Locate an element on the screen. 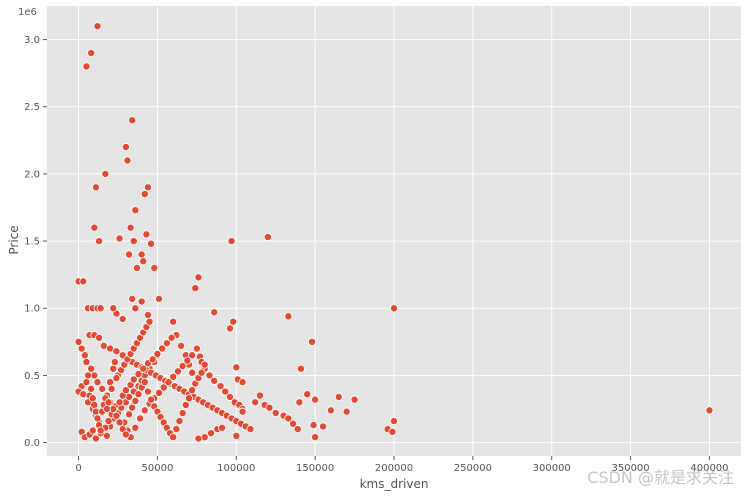 The height and width of the screenshot is (496, 748). x-tick-label: 100000 is located at coordinates (236, 468).